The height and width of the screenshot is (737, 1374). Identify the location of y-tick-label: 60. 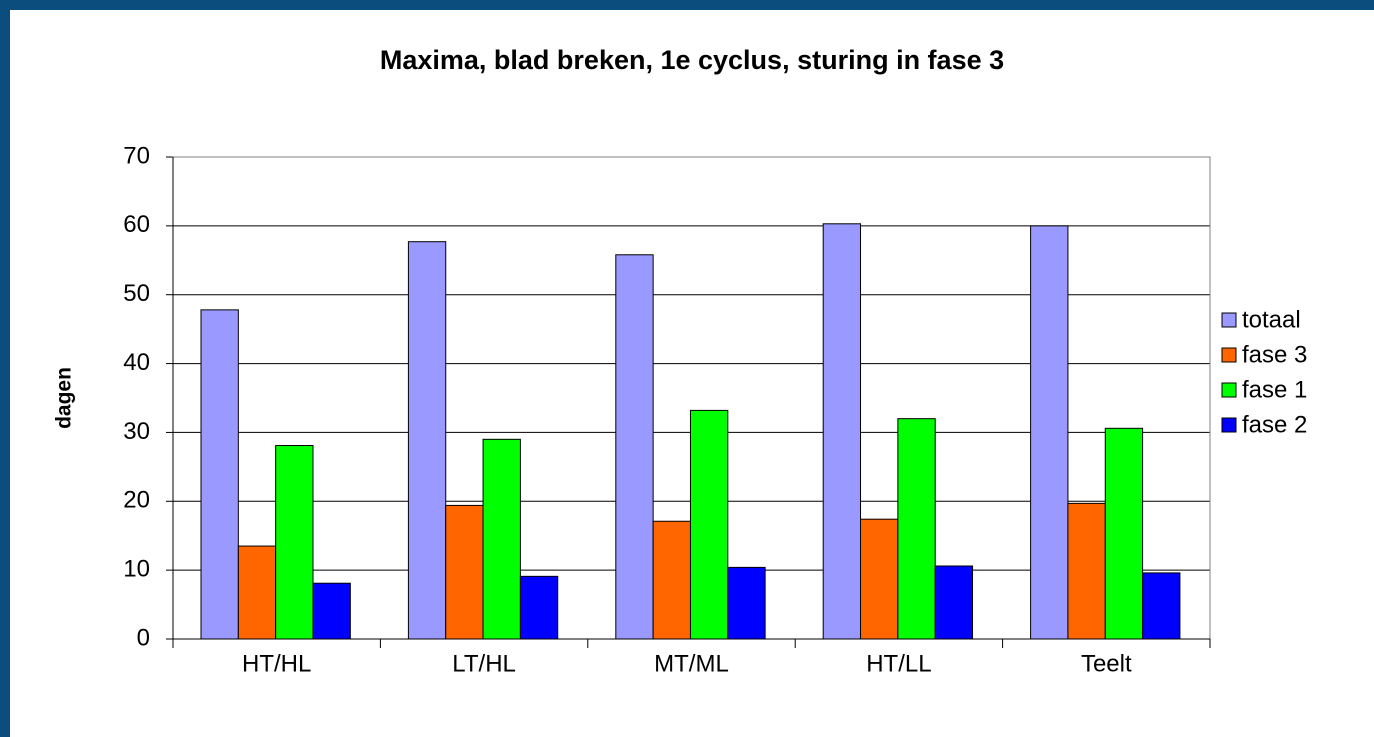
(136, 224).